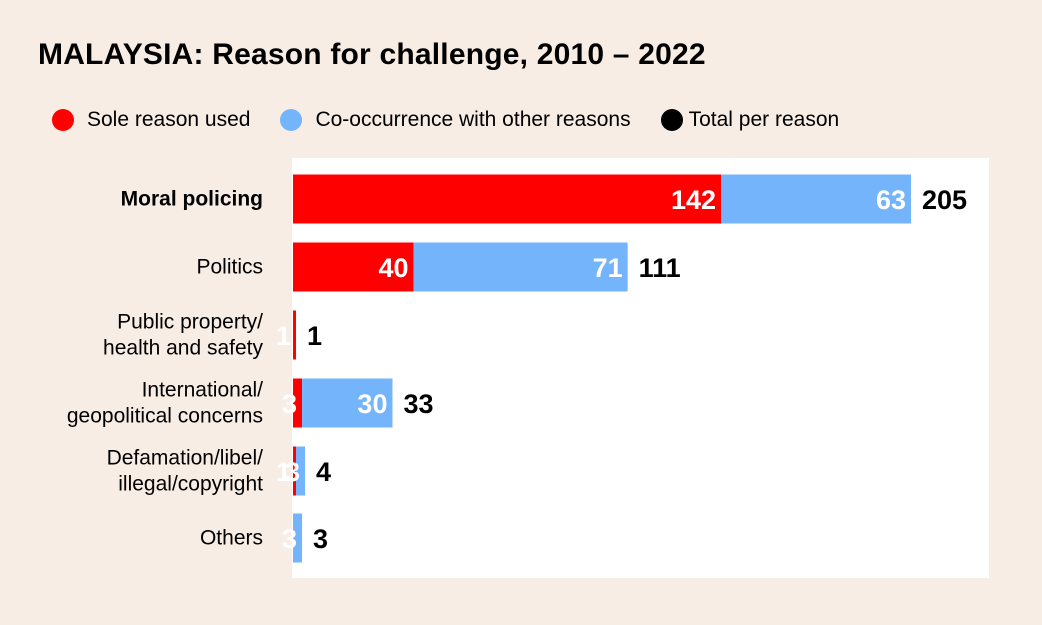 This screenshot has width=1042, height=625. I want to click on bar-total-label: 1, so click(314, 336).